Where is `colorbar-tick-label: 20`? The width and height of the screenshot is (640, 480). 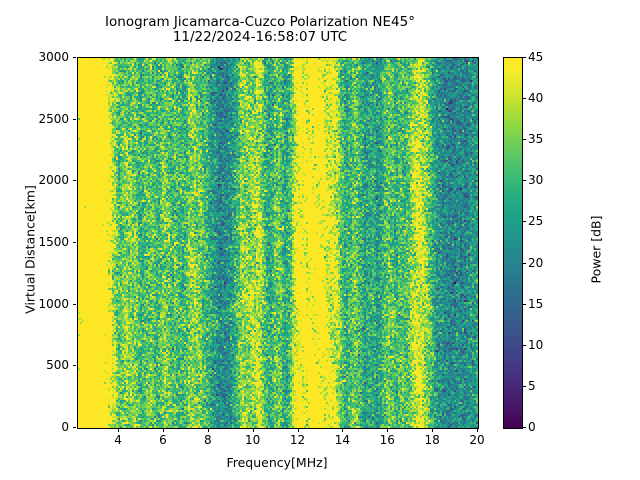 colorbar-tick-label: 20 is located at coordinates (536, 262).